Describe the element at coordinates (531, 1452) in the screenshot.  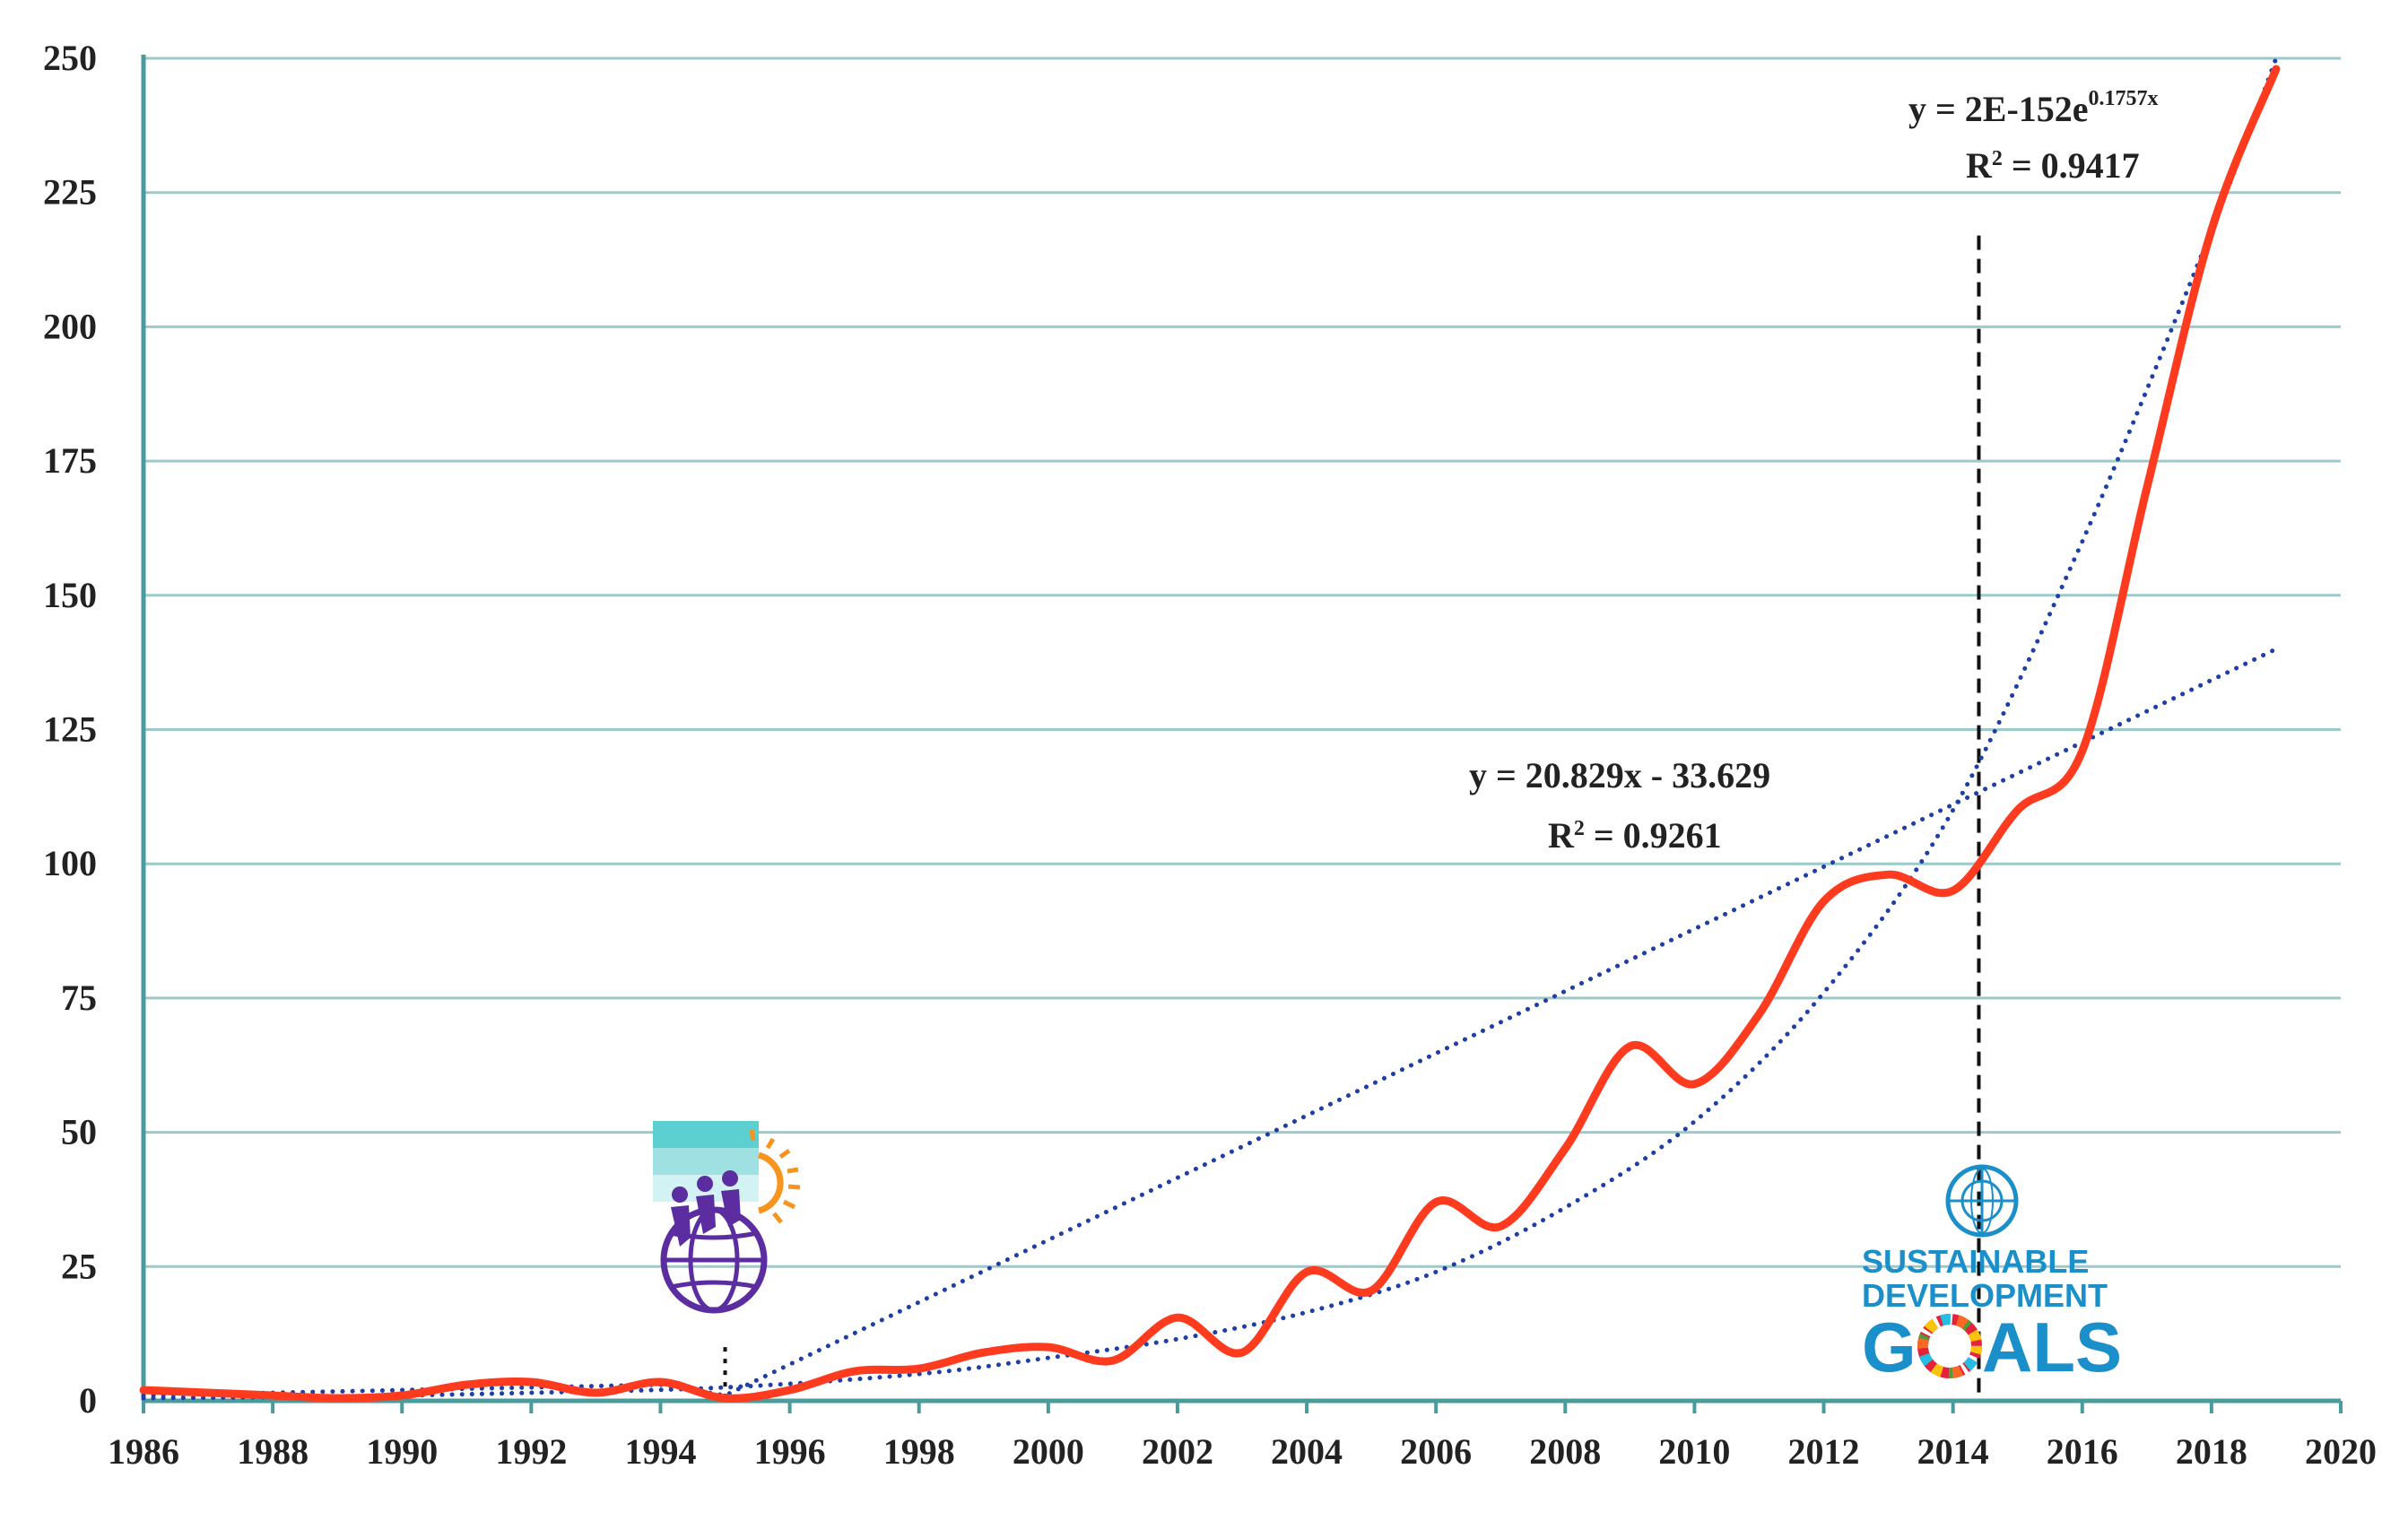
I see `x-tick-label-1992: 1992` at that location.